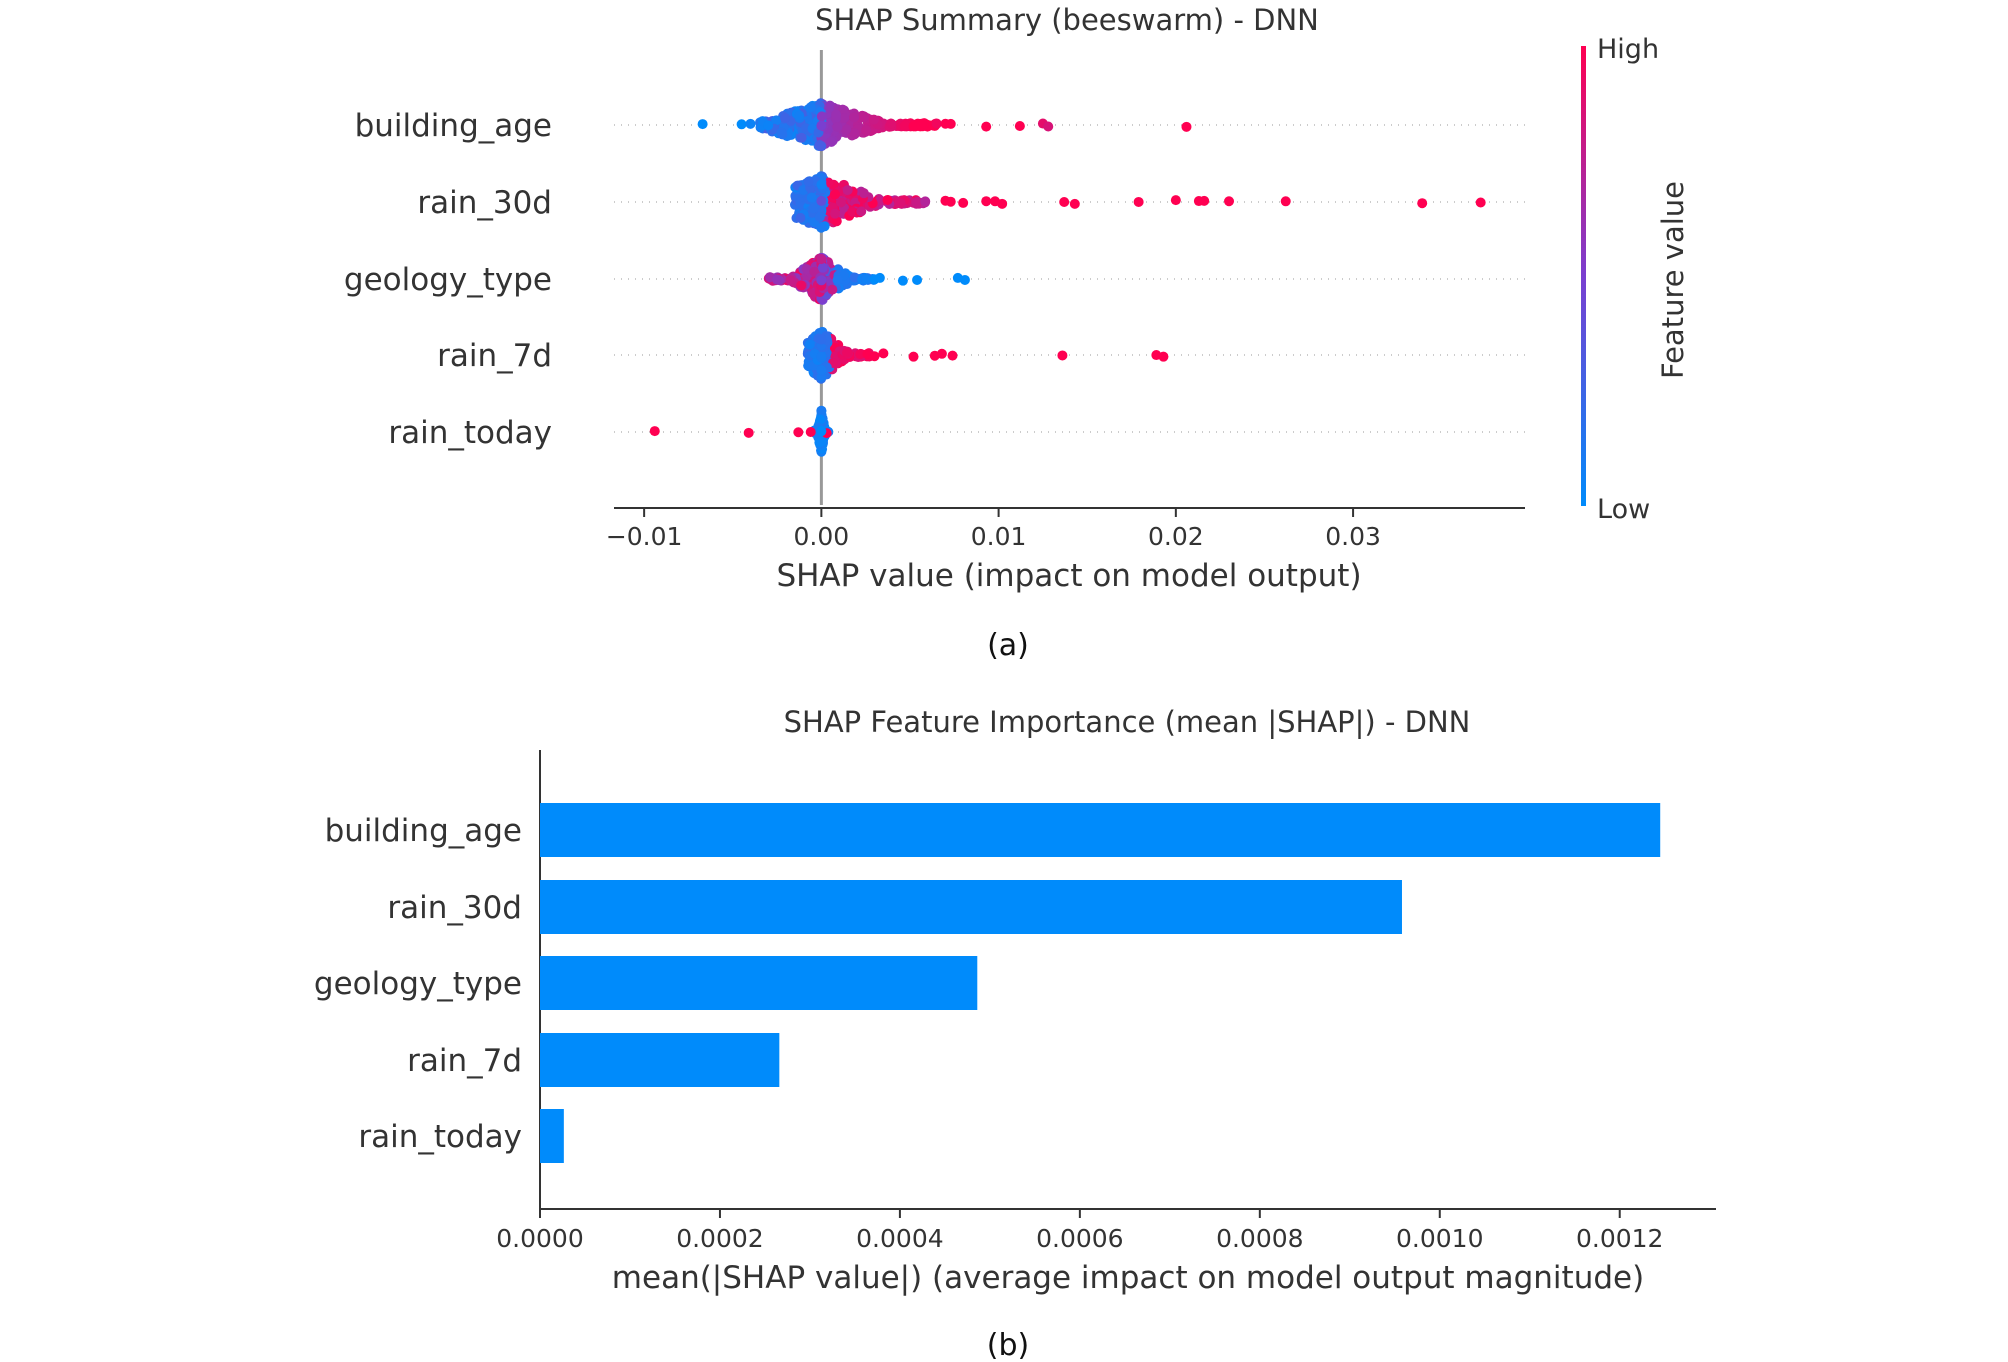  I want to click on bar-building_age, so click(1100, 830).